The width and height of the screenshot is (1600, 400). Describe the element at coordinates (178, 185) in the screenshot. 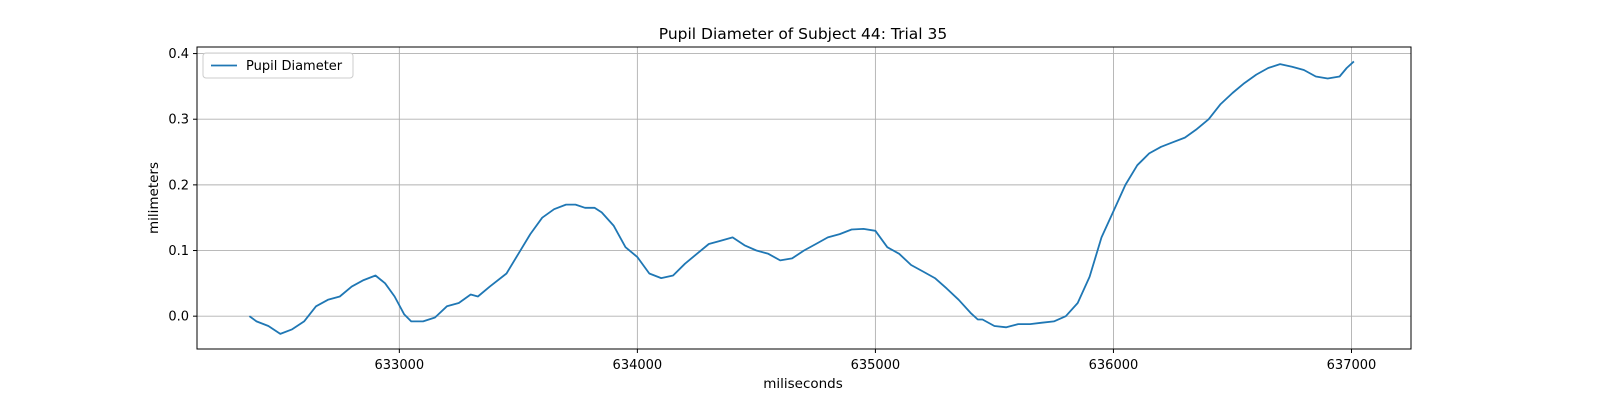

I see `y-tick-label: 0.2` at that location.